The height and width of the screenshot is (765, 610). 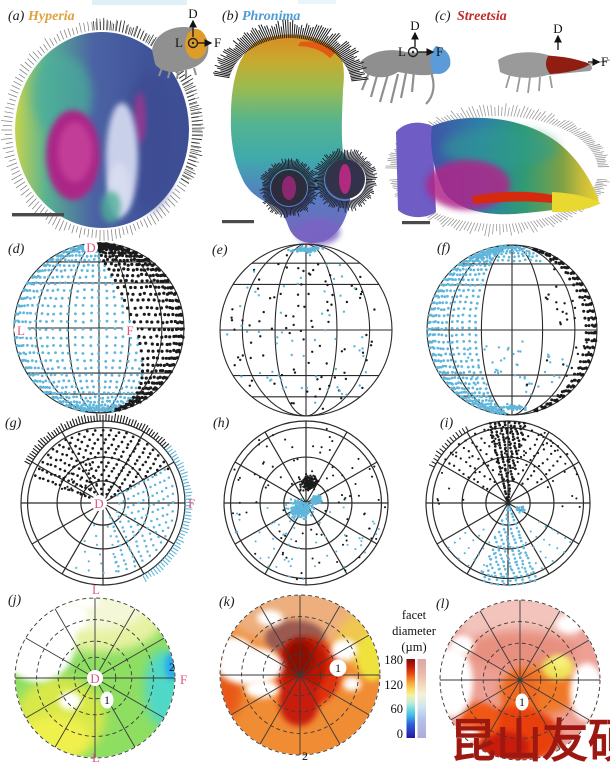 What do you see at coordinates (177, 73) in the screenshot?
I see `legs` at bounding box center [177, 73].